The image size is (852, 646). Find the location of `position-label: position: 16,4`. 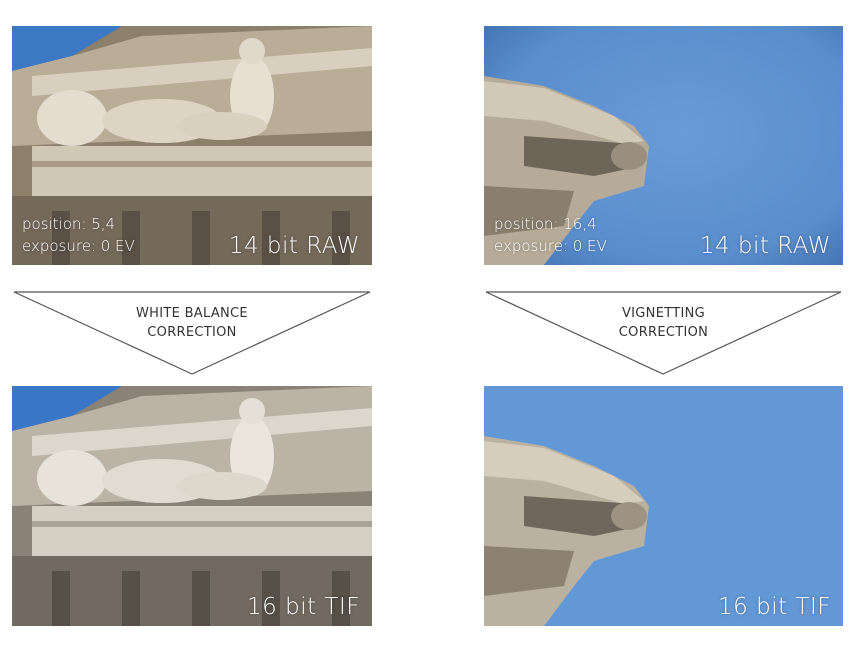

position-label: position: 16,4 is located at coordinates (545, 224).